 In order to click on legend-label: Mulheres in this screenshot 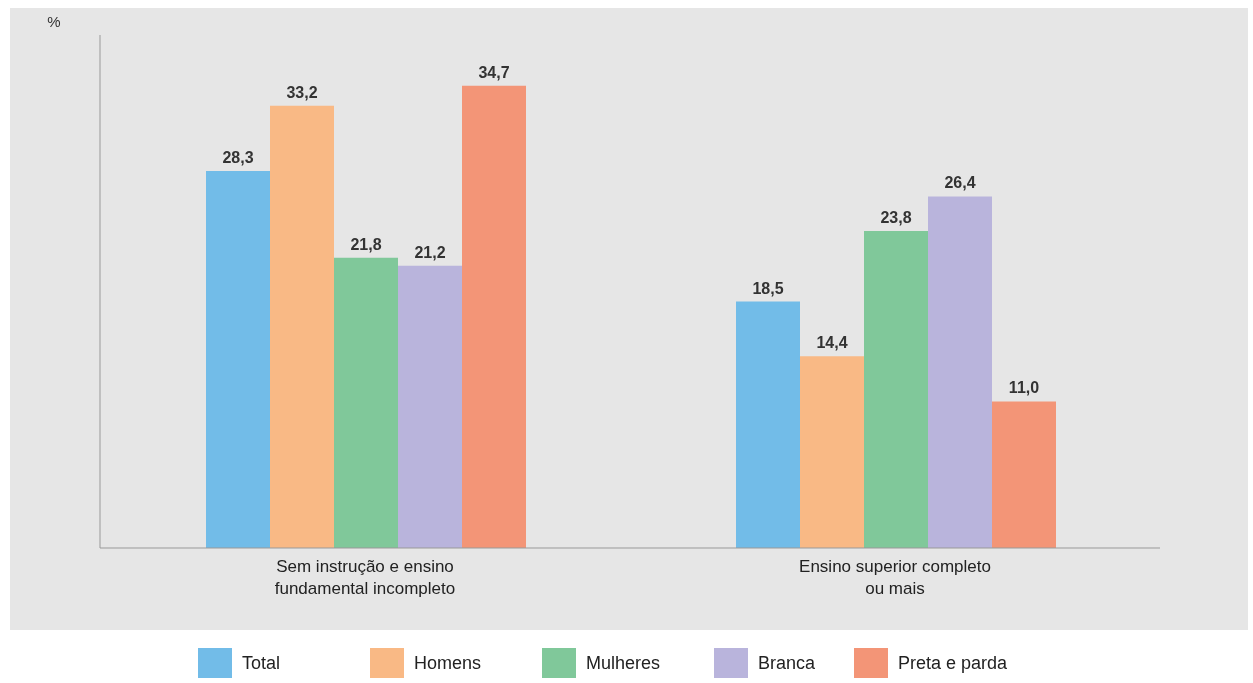, I will do `click(623, 663)`.